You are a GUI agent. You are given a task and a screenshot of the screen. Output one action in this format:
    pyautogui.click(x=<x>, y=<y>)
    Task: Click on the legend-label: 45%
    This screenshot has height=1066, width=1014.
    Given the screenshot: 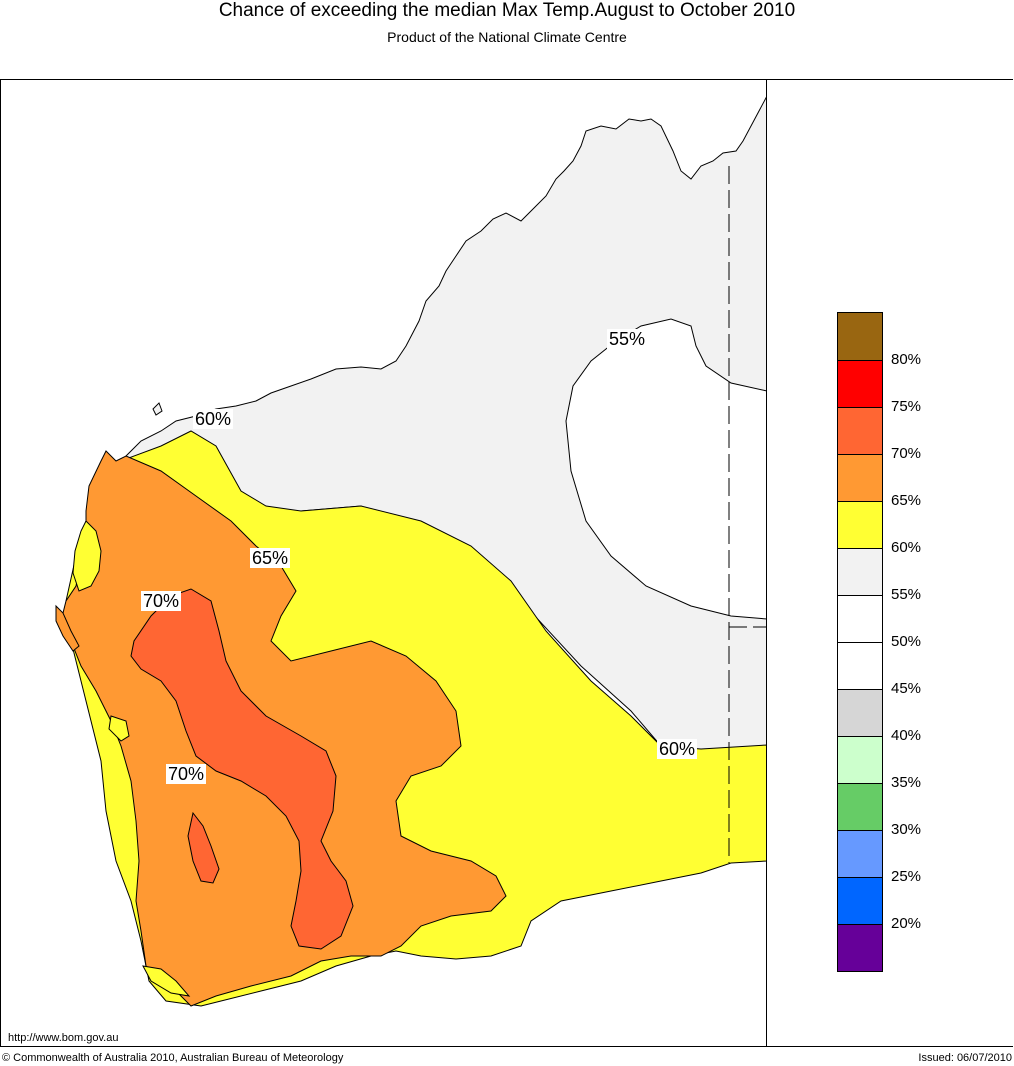 What is the action you would take?
    pyautogui.click(x=906, y=688)
    